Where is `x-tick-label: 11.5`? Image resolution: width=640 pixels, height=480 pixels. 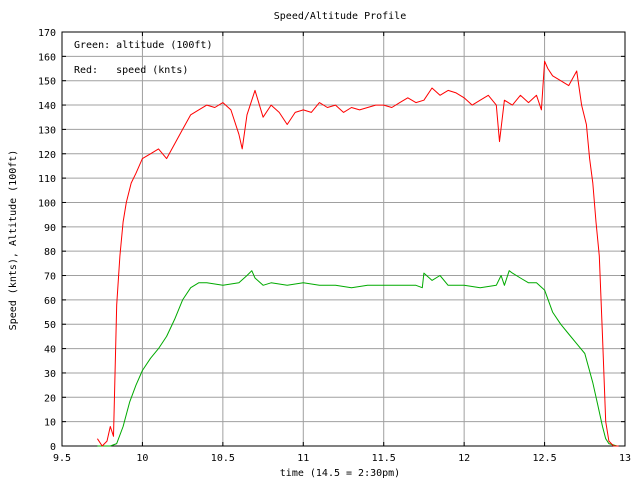
x-tick-label: 11.5 is located at coordinates (384, 458).